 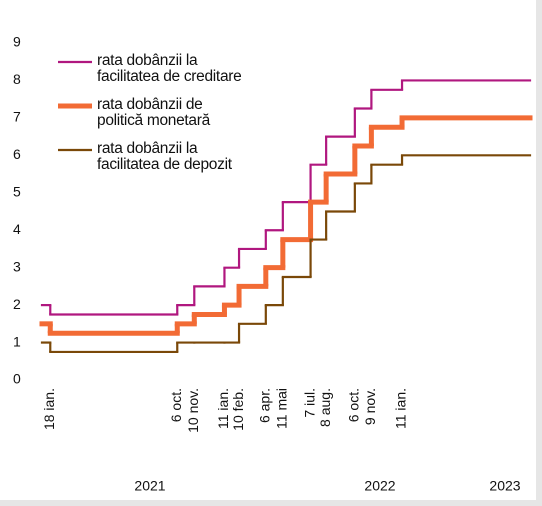 What do you see at coordinates (17, 117) in the screenshot?
I see `y-tick-label: 7` at bounding box center [17, 117].